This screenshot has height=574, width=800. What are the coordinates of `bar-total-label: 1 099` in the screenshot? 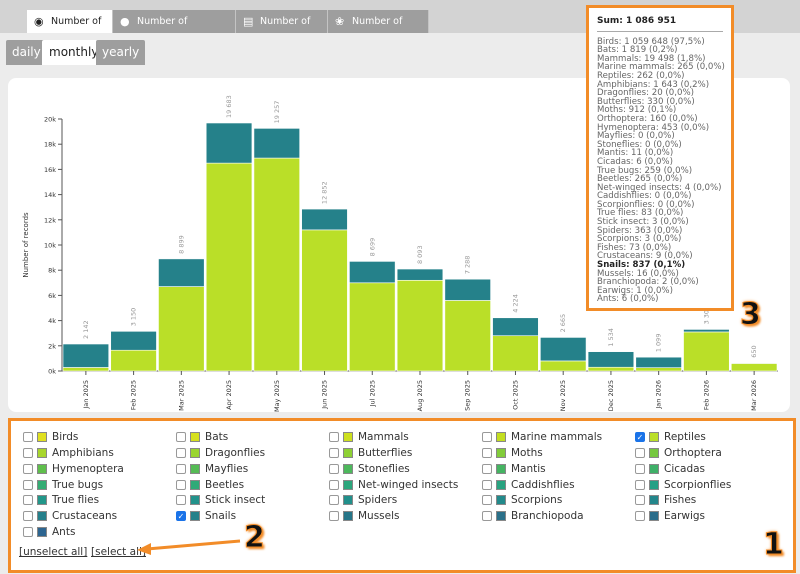 It's located at (659, 343).